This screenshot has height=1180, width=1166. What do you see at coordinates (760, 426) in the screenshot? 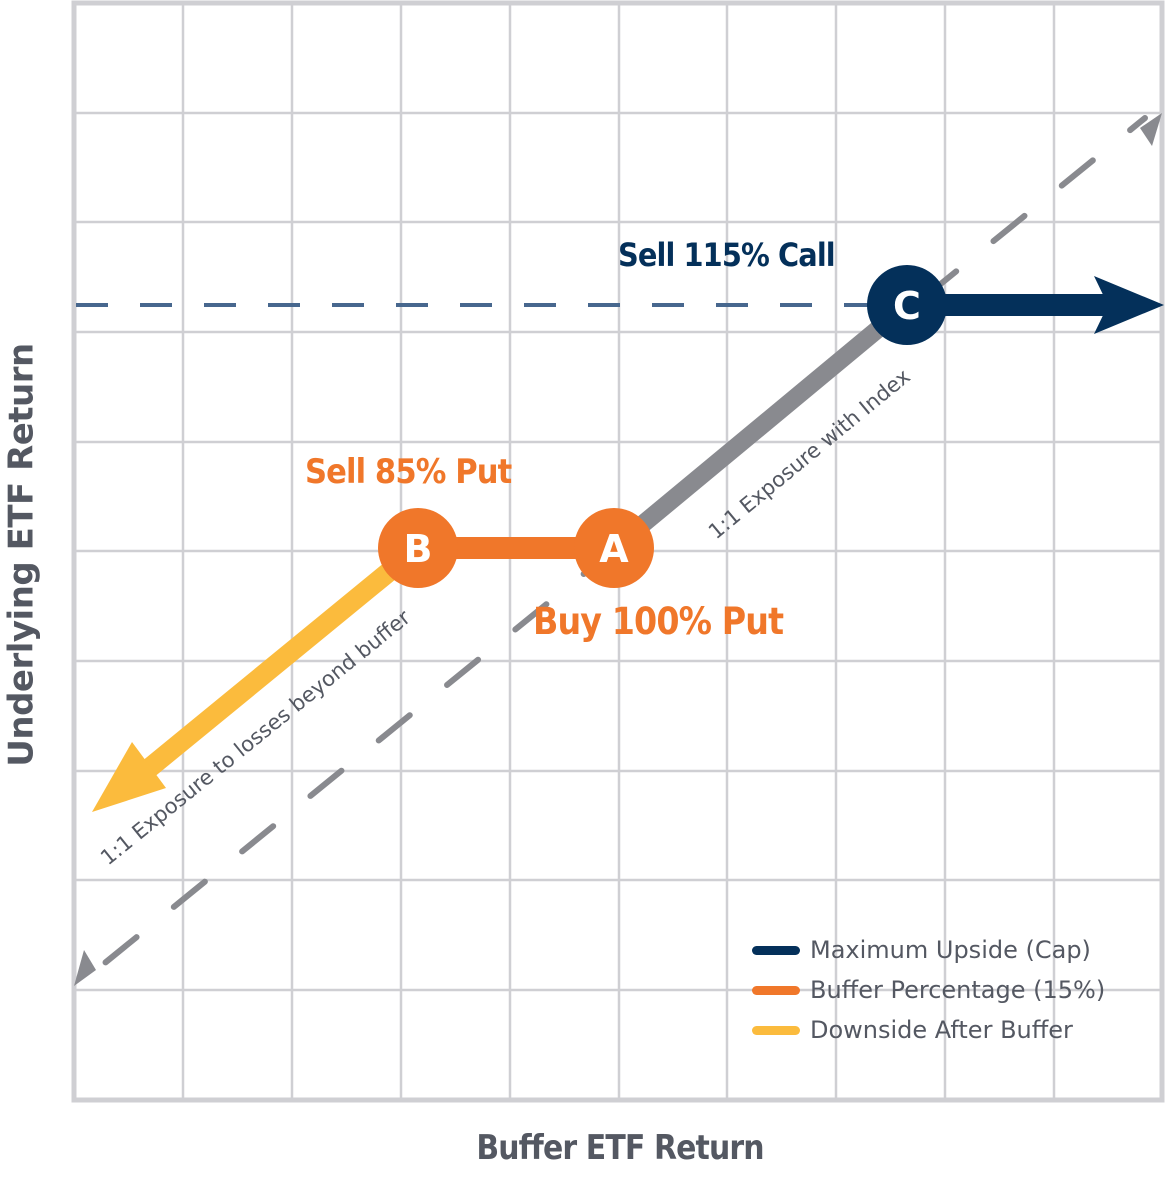
I see `exposure-index-line` at bounding box center [760, 426].